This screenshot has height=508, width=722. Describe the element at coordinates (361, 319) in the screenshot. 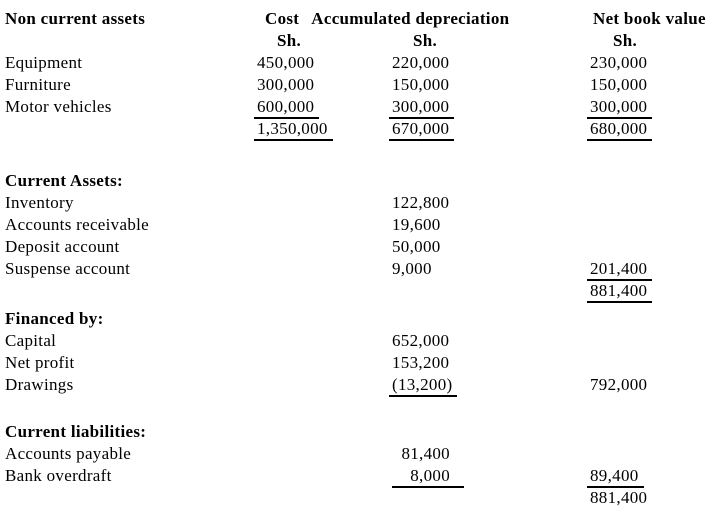

I see `section-heading-financed-by: Financed by:` at that location.